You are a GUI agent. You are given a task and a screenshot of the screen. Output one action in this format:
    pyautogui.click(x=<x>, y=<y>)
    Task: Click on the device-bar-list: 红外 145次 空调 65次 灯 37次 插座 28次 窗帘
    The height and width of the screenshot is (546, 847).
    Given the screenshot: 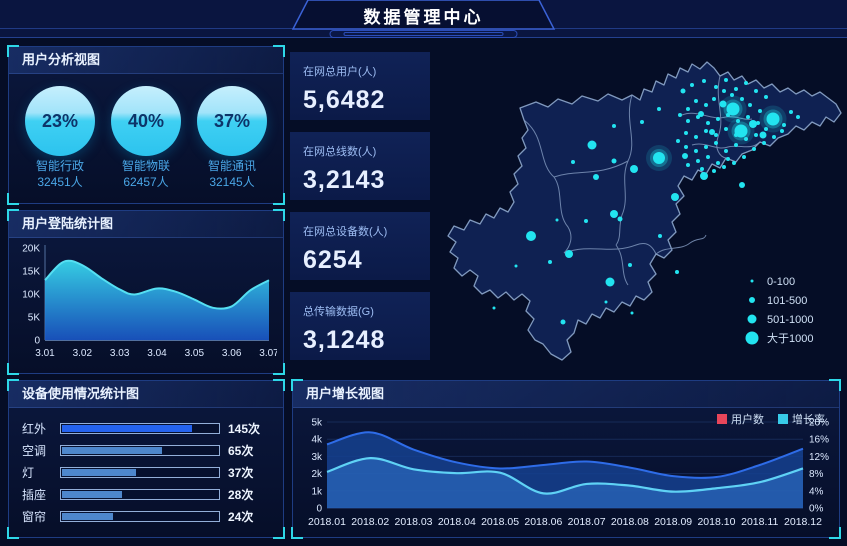 What is the action you would take?
    pyautogui.click(x=146, y=466)
    